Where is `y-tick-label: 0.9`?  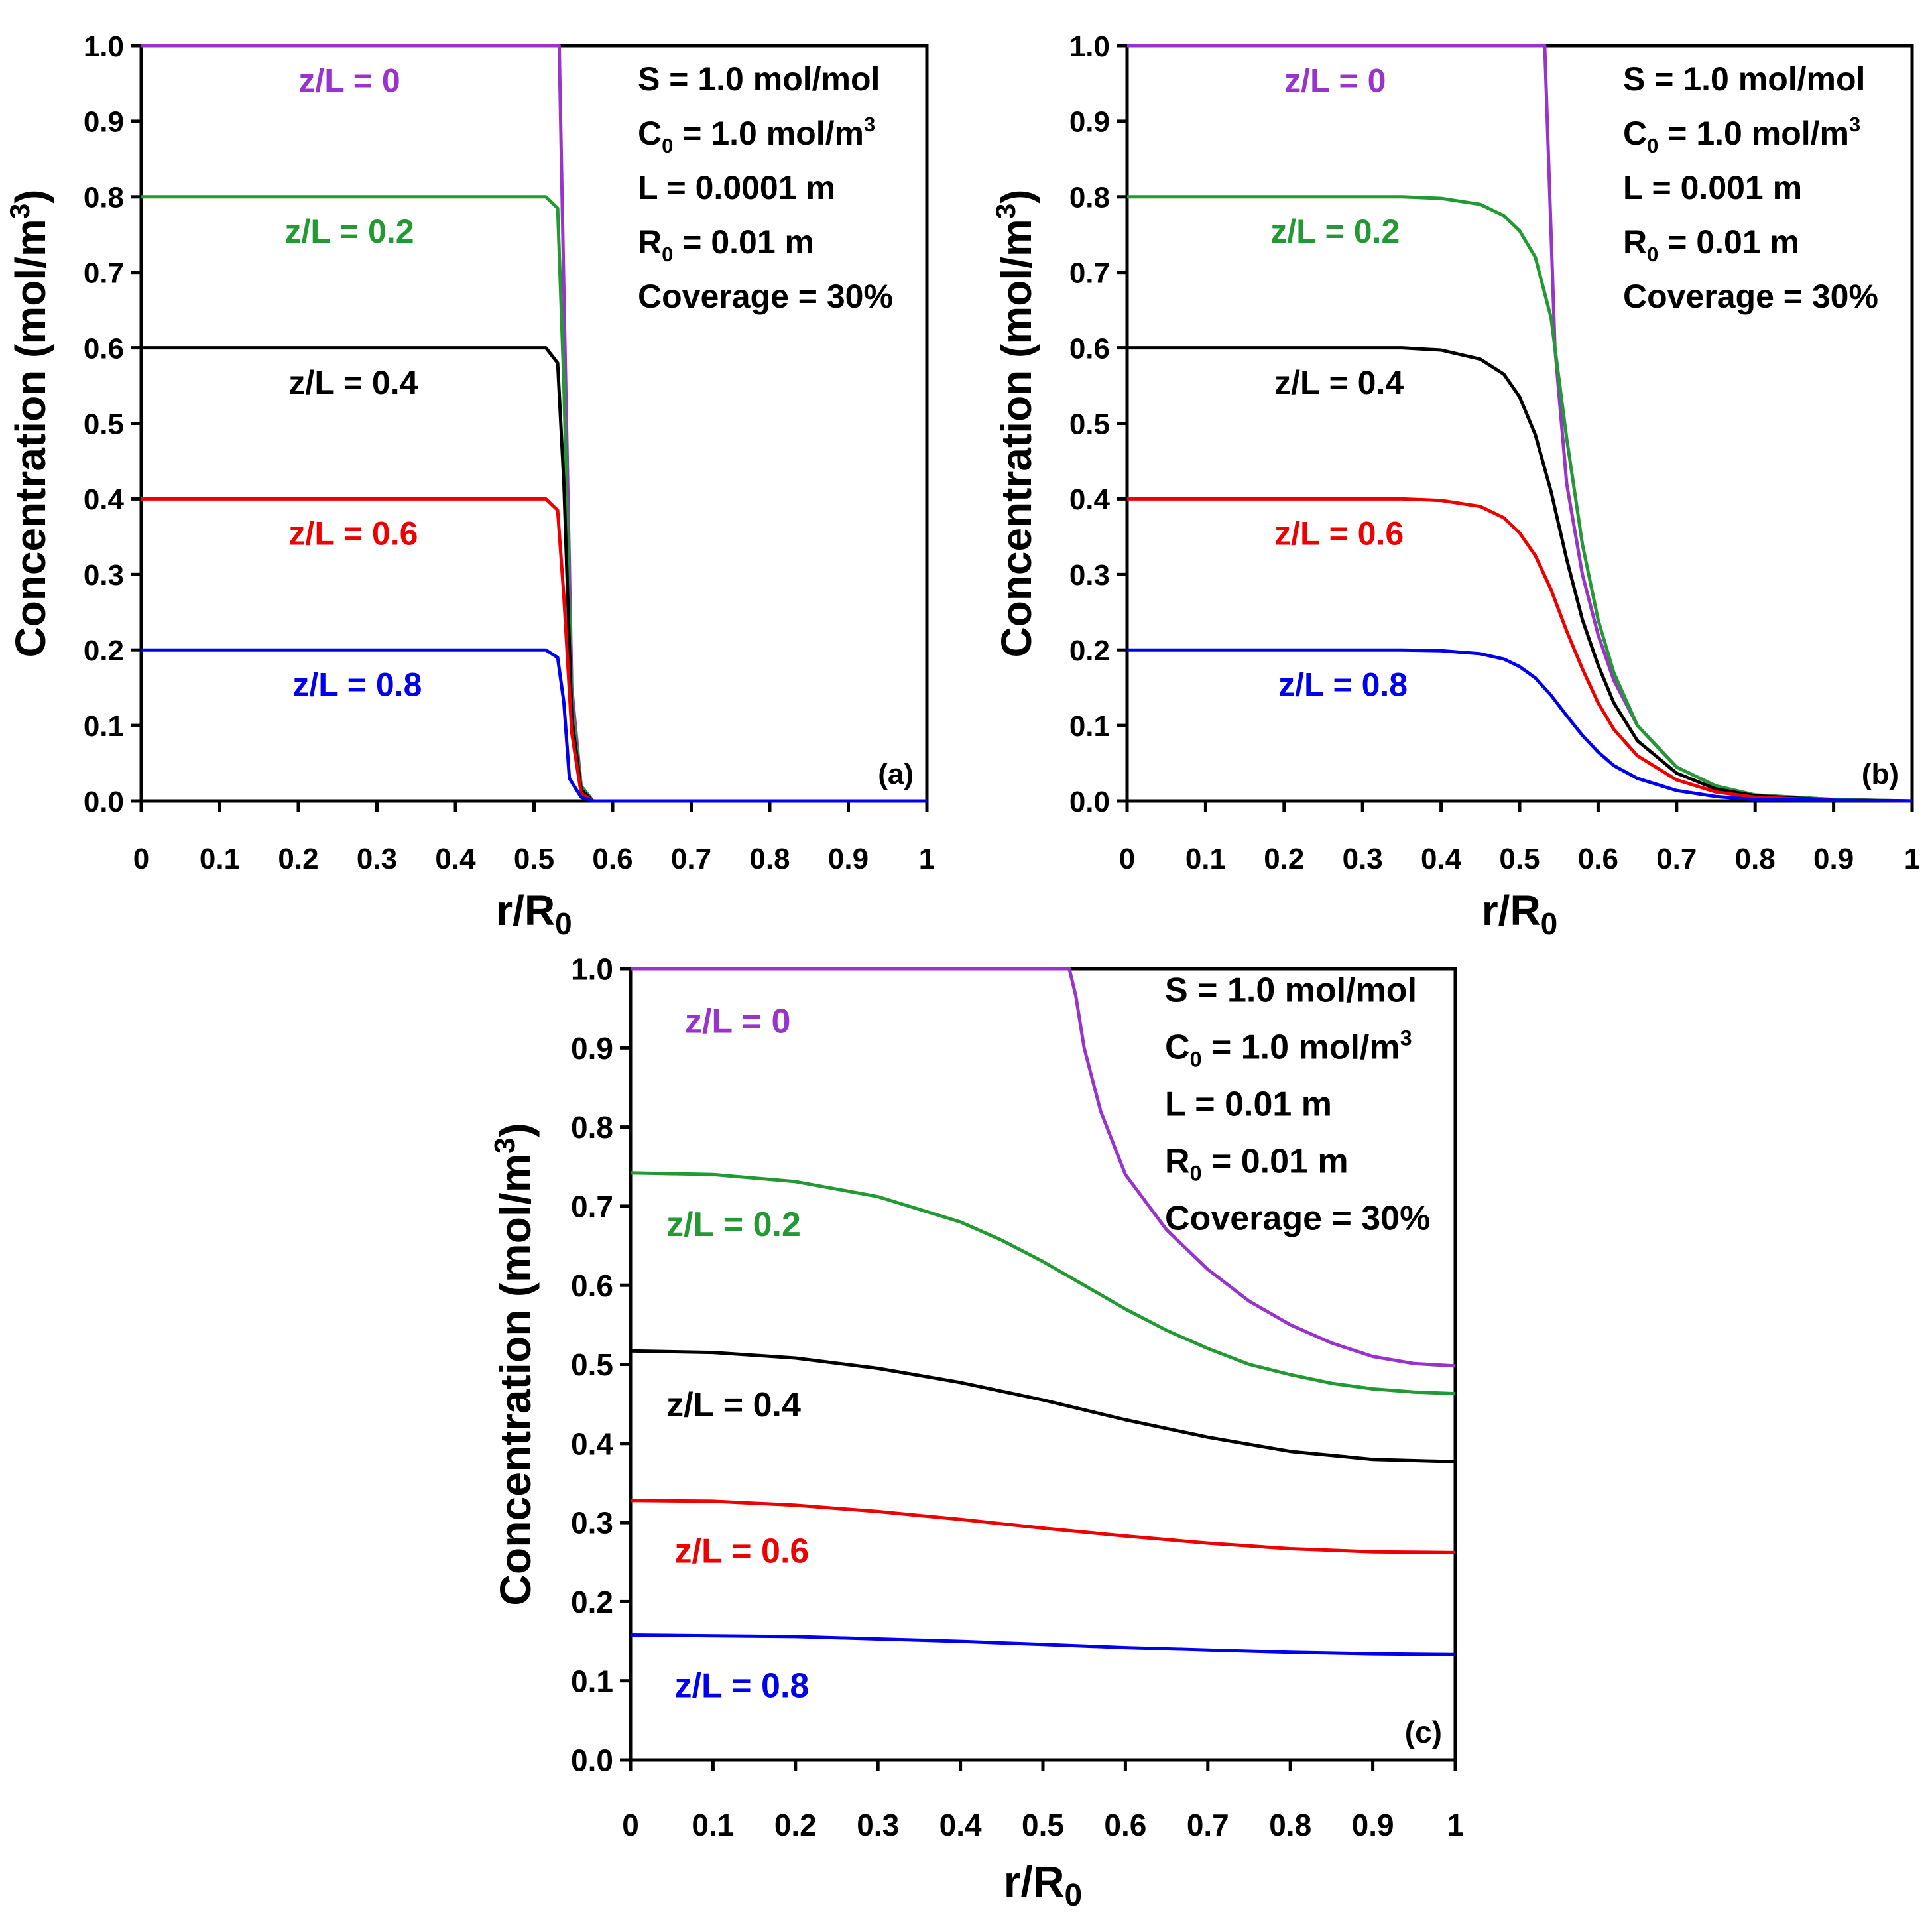
y-tick-label: 0.9 is located at coordinates (1089, 122).